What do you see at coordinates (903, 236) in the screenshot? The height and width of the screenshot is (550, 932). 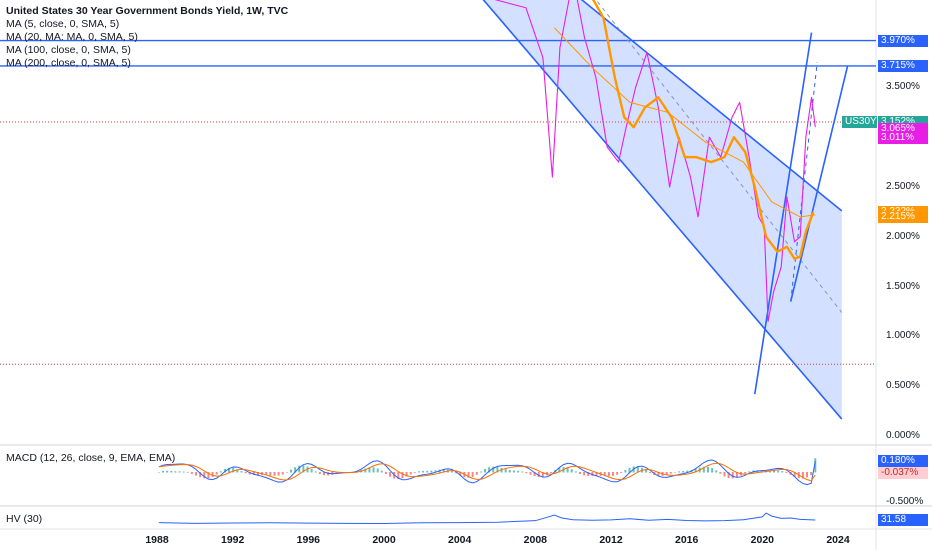 I see `price-axis-tick: 2.000%` at bounding box center [903, 236].